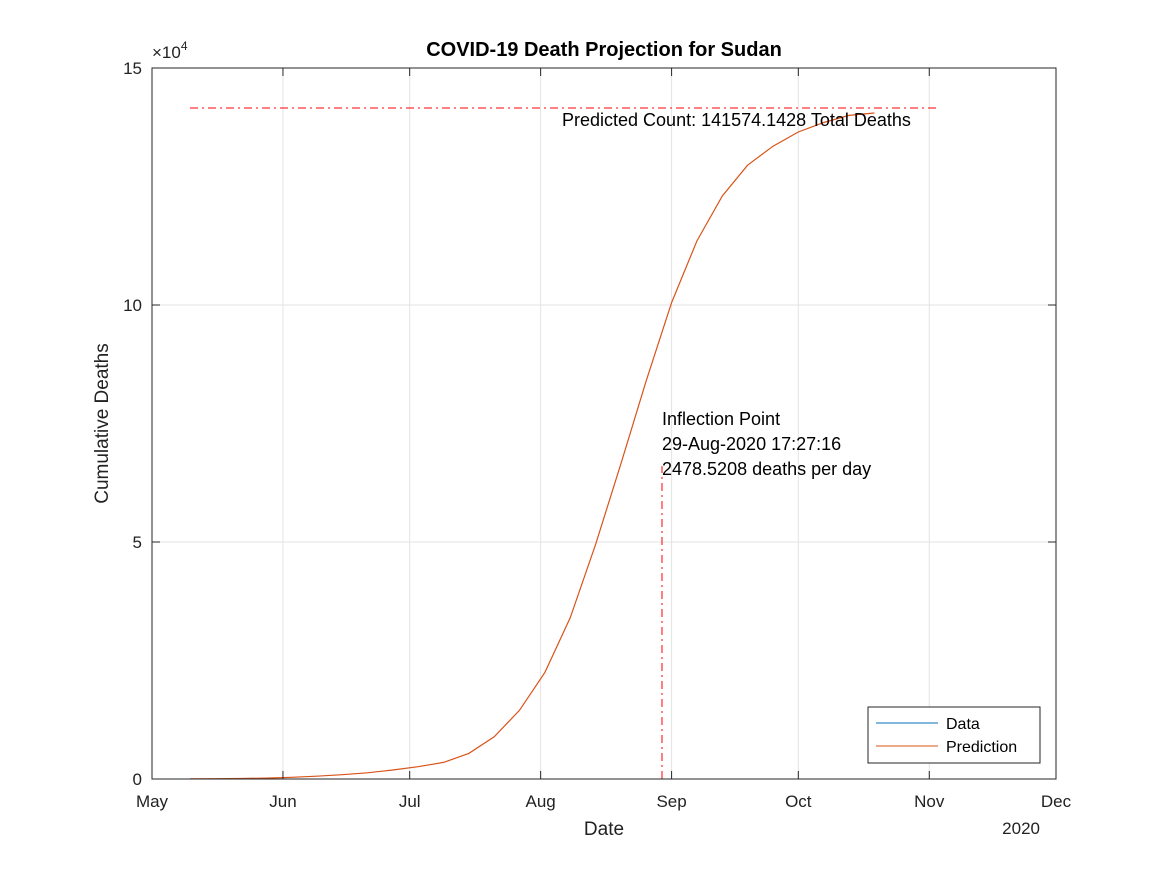 The height and width of the screenshot is (875, 1167). I want to click on legend: Data Prediction, so click(954, 735).